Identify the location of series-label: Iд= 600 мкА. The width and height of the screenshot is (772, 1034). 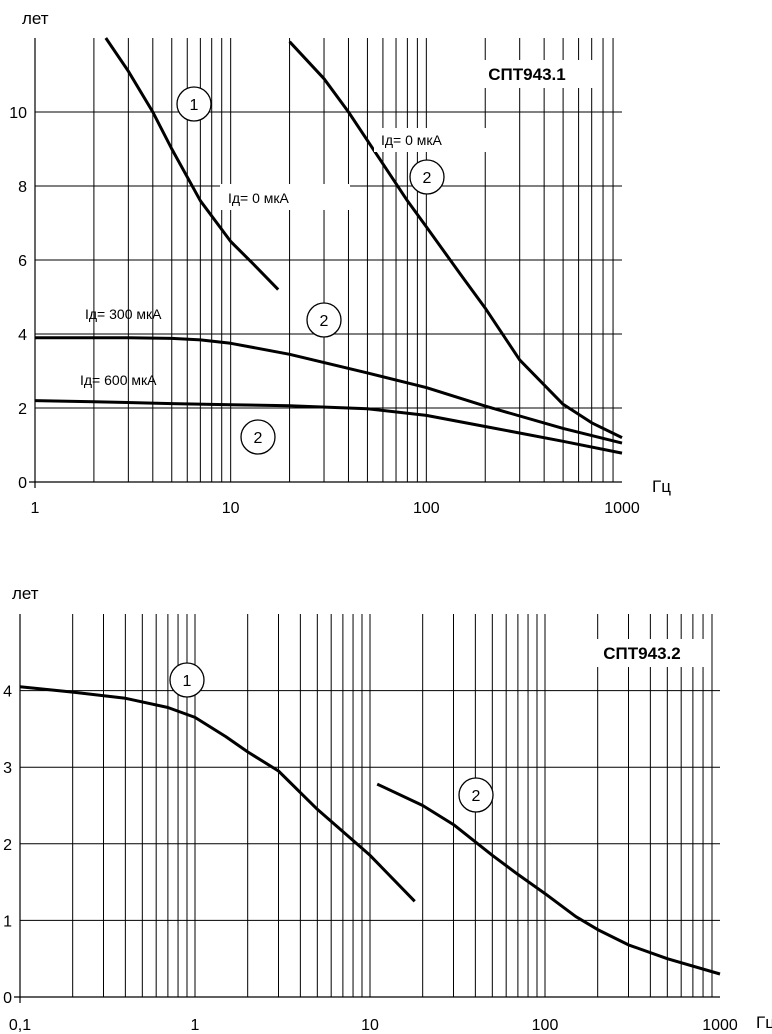
(118, 380).